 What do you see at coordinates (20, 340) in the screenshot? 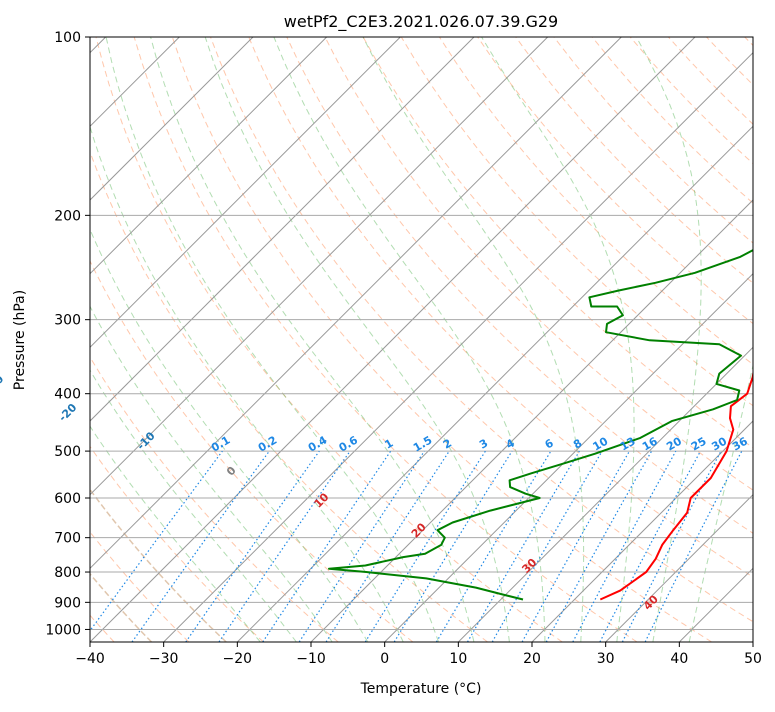
I see `y-axis-label: Pressure (hPa)` at bounding box center [20, 340].